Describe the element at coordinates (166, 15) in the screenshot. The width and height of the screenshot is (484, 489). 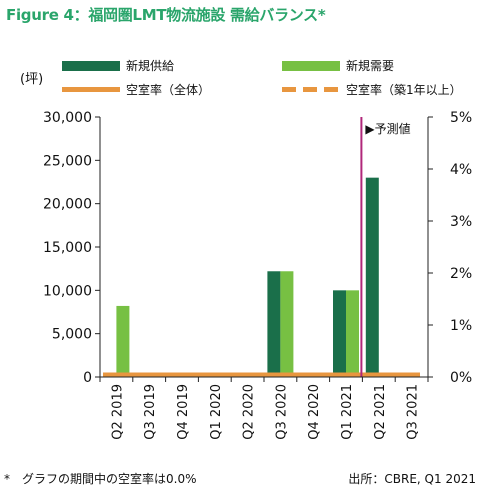
I see `chart-title: Figure 4：福岡圏LMT物流施設 需給バランス*` at that location.